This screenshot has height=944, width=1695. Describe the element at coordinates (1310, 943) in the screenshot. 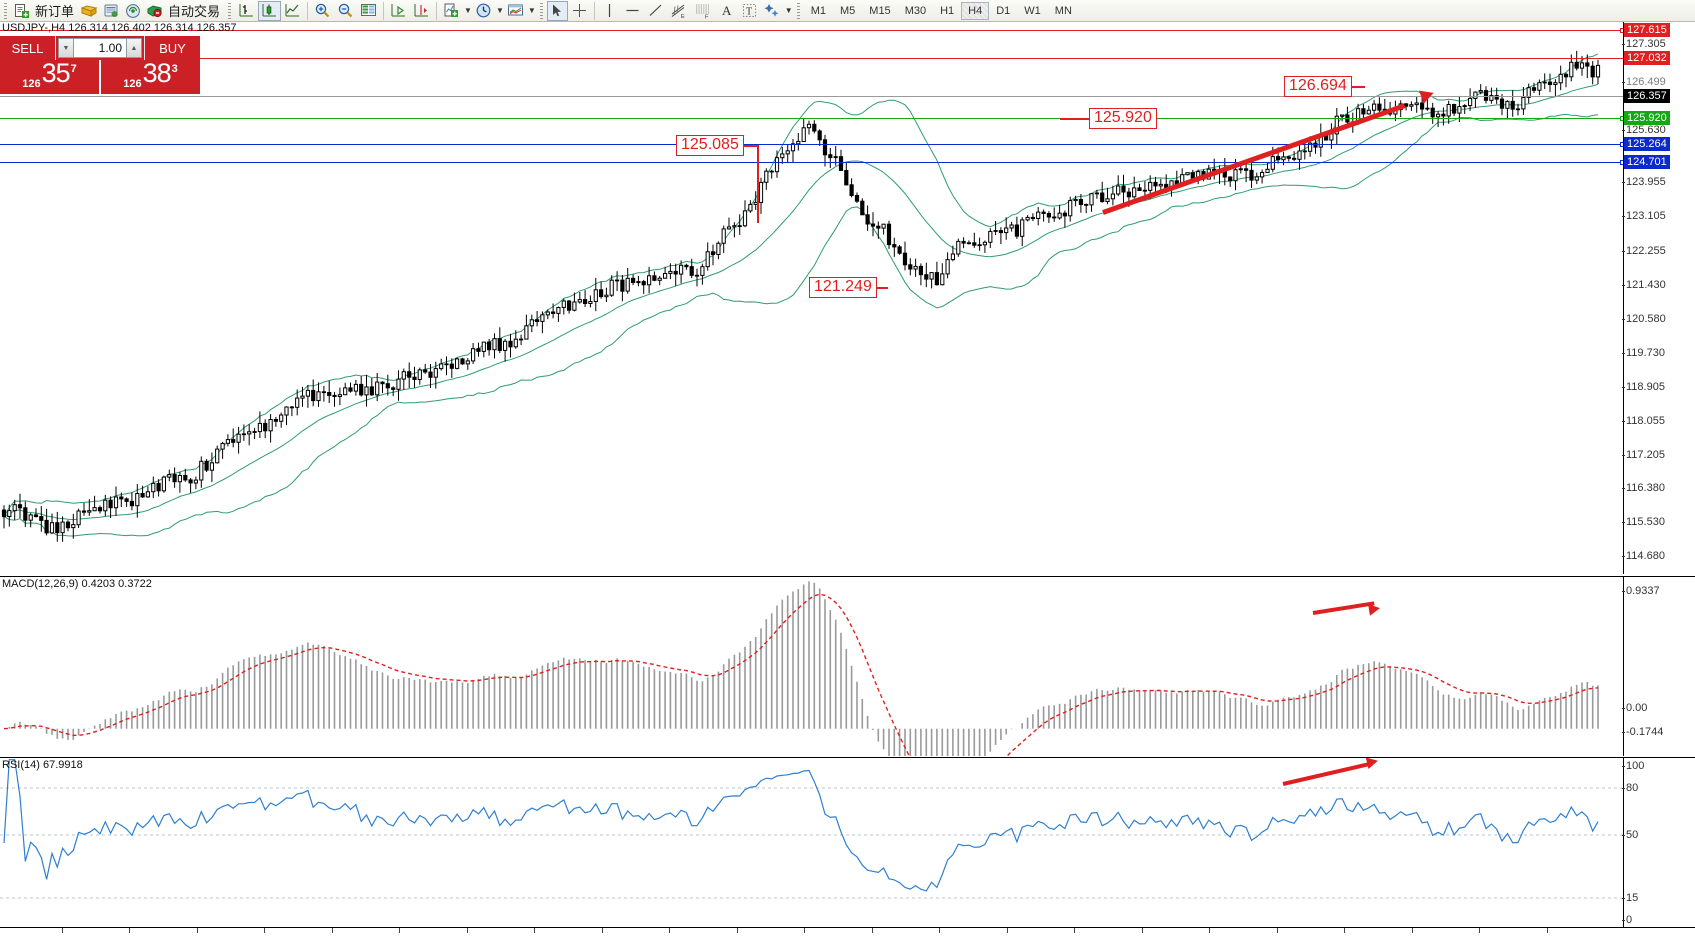

I see `time-label: 7 Apr 20:00` at that location.